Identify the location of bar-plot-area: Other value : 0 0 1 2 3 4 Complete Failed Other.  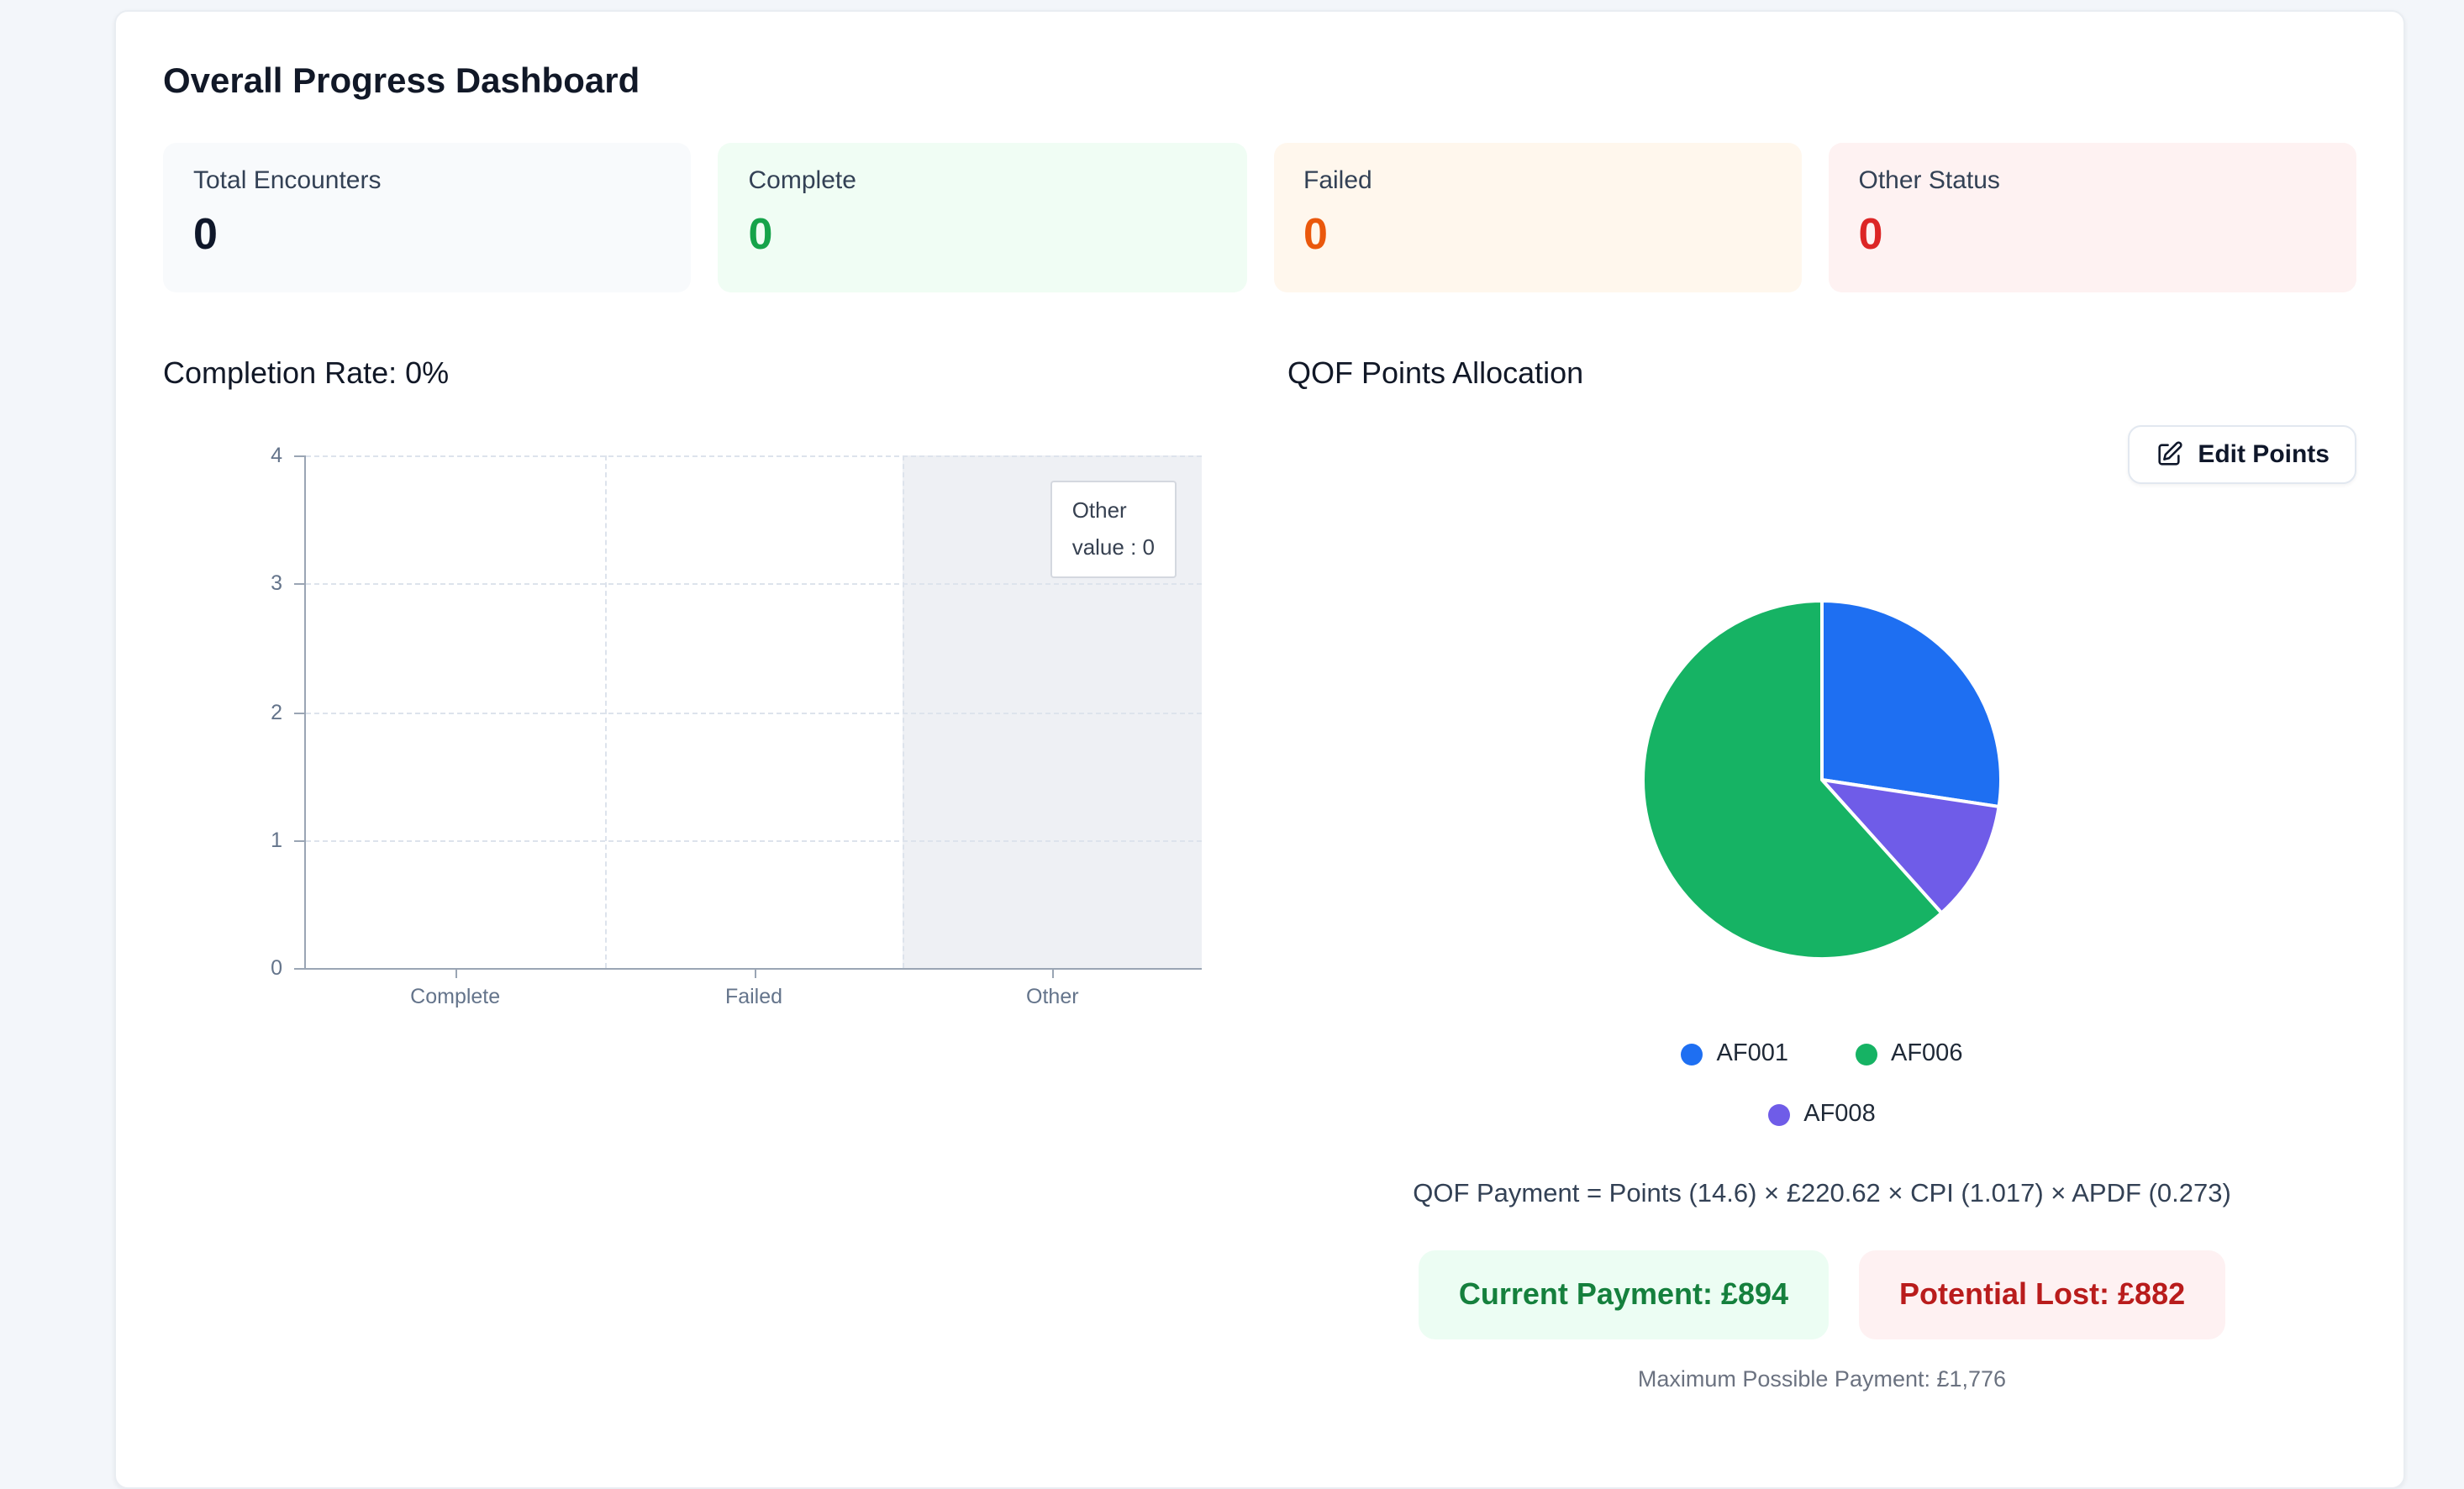
(736, 726).